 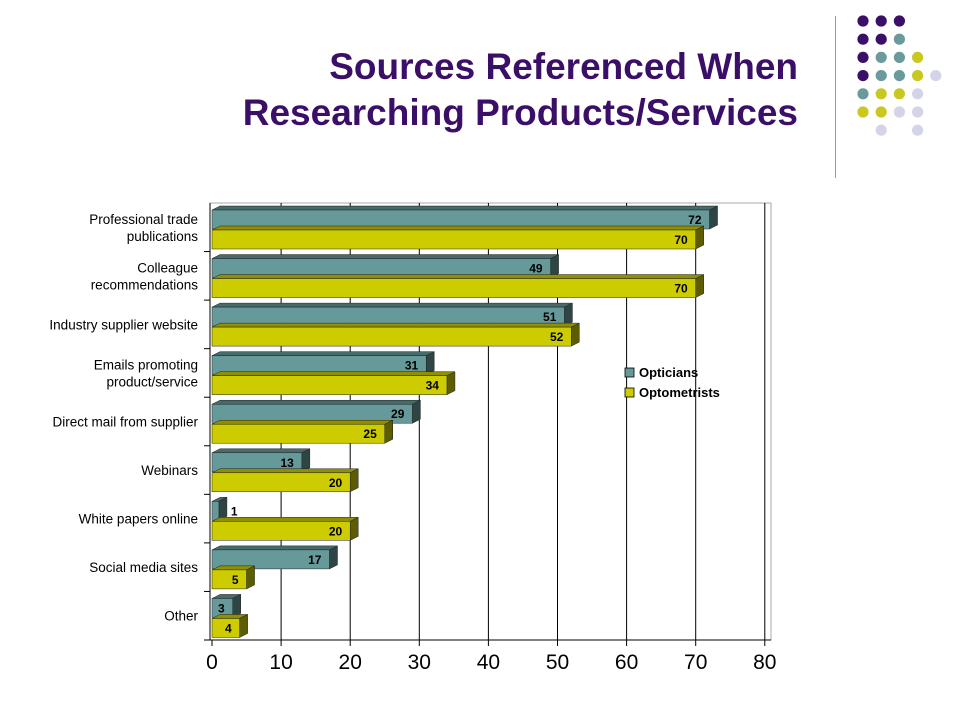 I want to click on category-label: Emails promoting product/service, so click(x=146, y=373).